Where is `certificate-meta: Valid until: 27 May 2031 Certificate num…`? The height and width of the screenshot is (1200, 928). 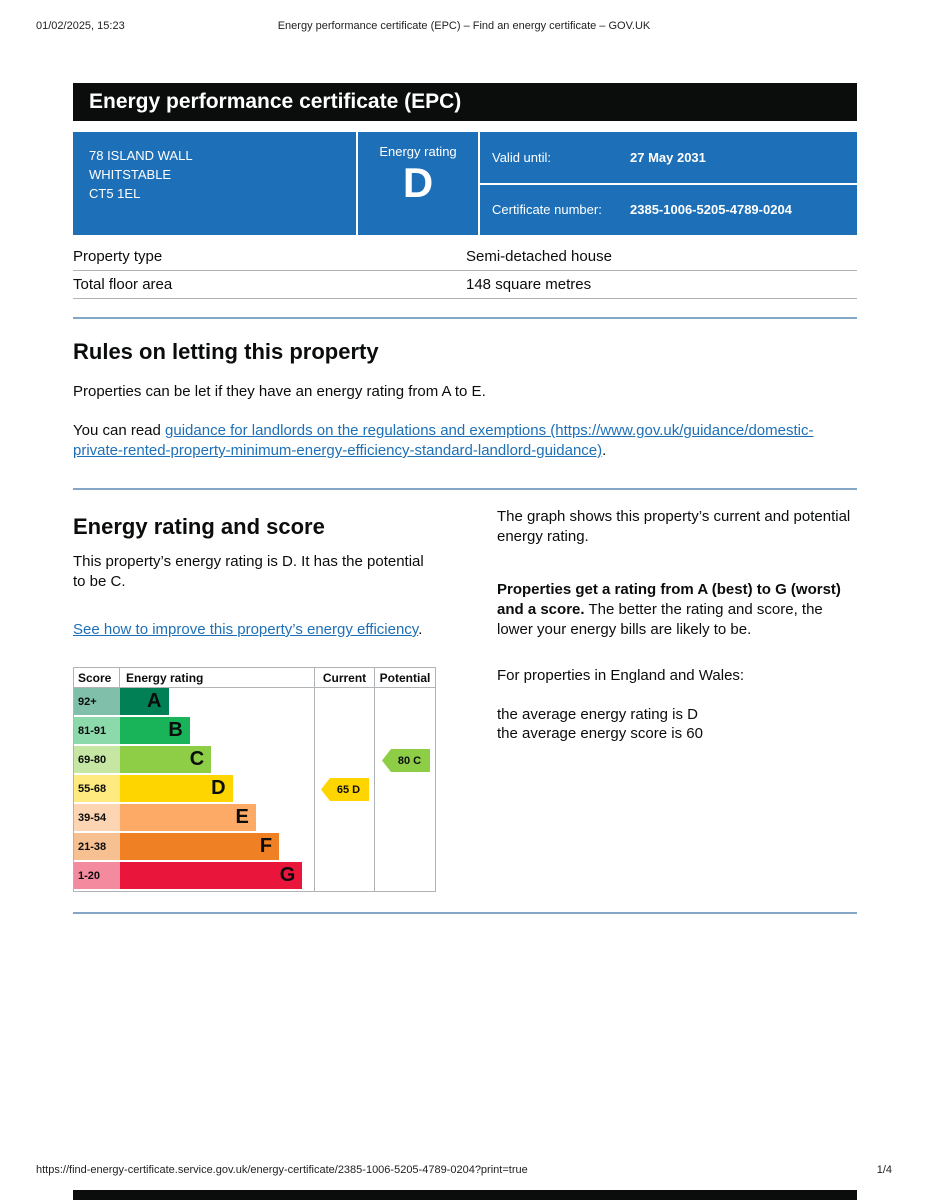
certificate-meta: Valid until: 27 May 2031 Certificate num… is located at coordinates (668, 183).